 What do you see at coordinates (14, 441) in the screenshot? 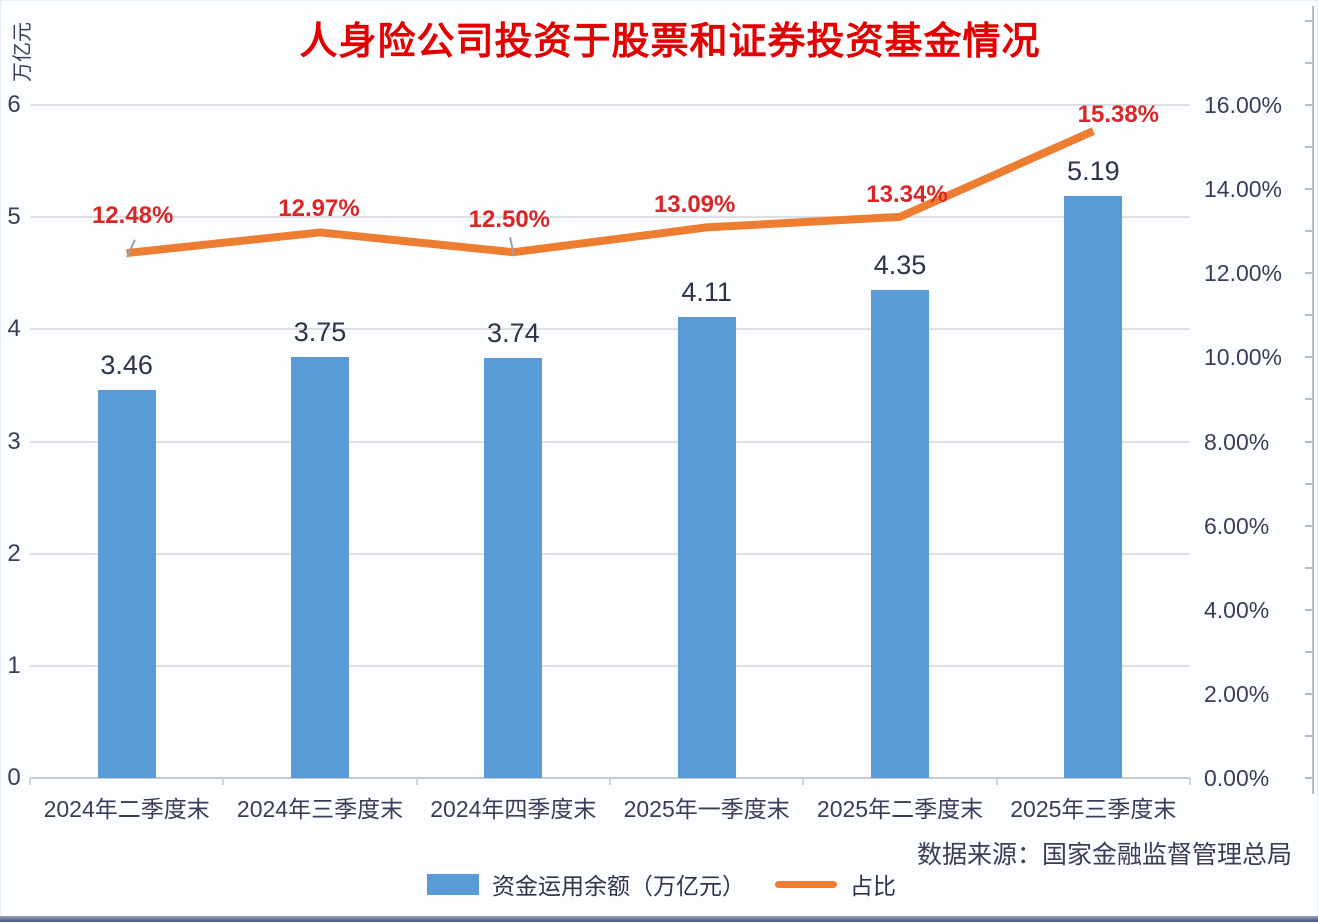
I see `left-axis-tick-label: 3` at bounding box center [14, 441].